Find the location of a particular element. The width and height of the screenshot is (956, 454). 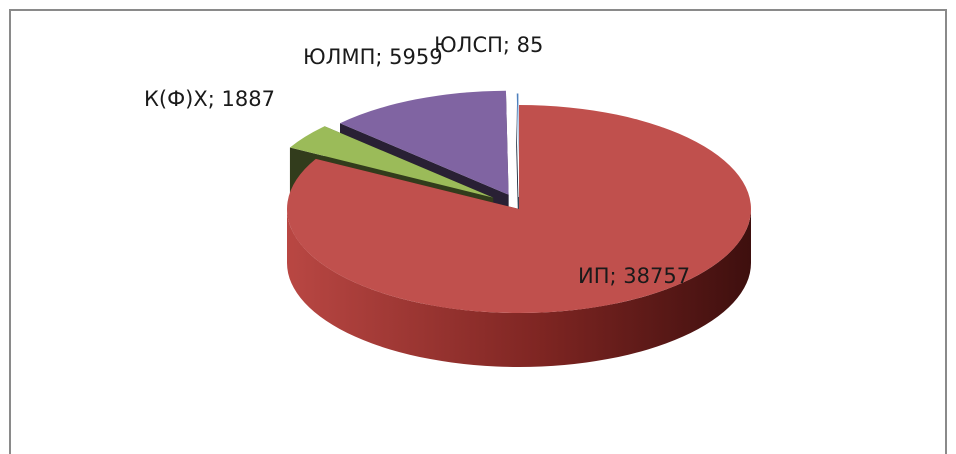

data-label-kfh: К(Ф)Х; 1887 is located at coordinates (209, 99).